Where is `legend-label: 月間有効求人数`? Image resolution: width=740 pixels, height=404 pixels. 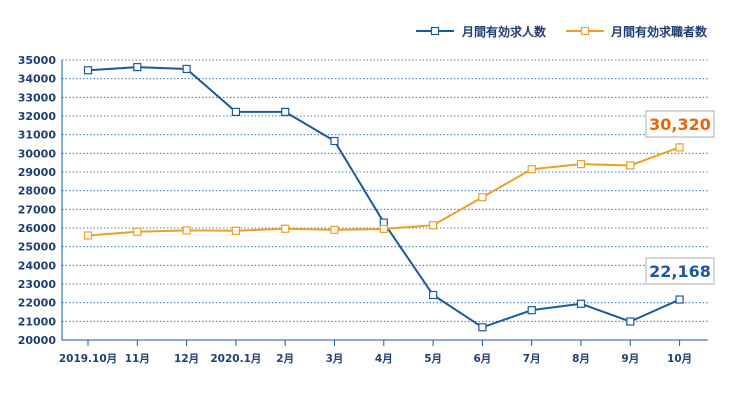
legend-label: 月間有効求人数 is located at coordinates (504, 31).